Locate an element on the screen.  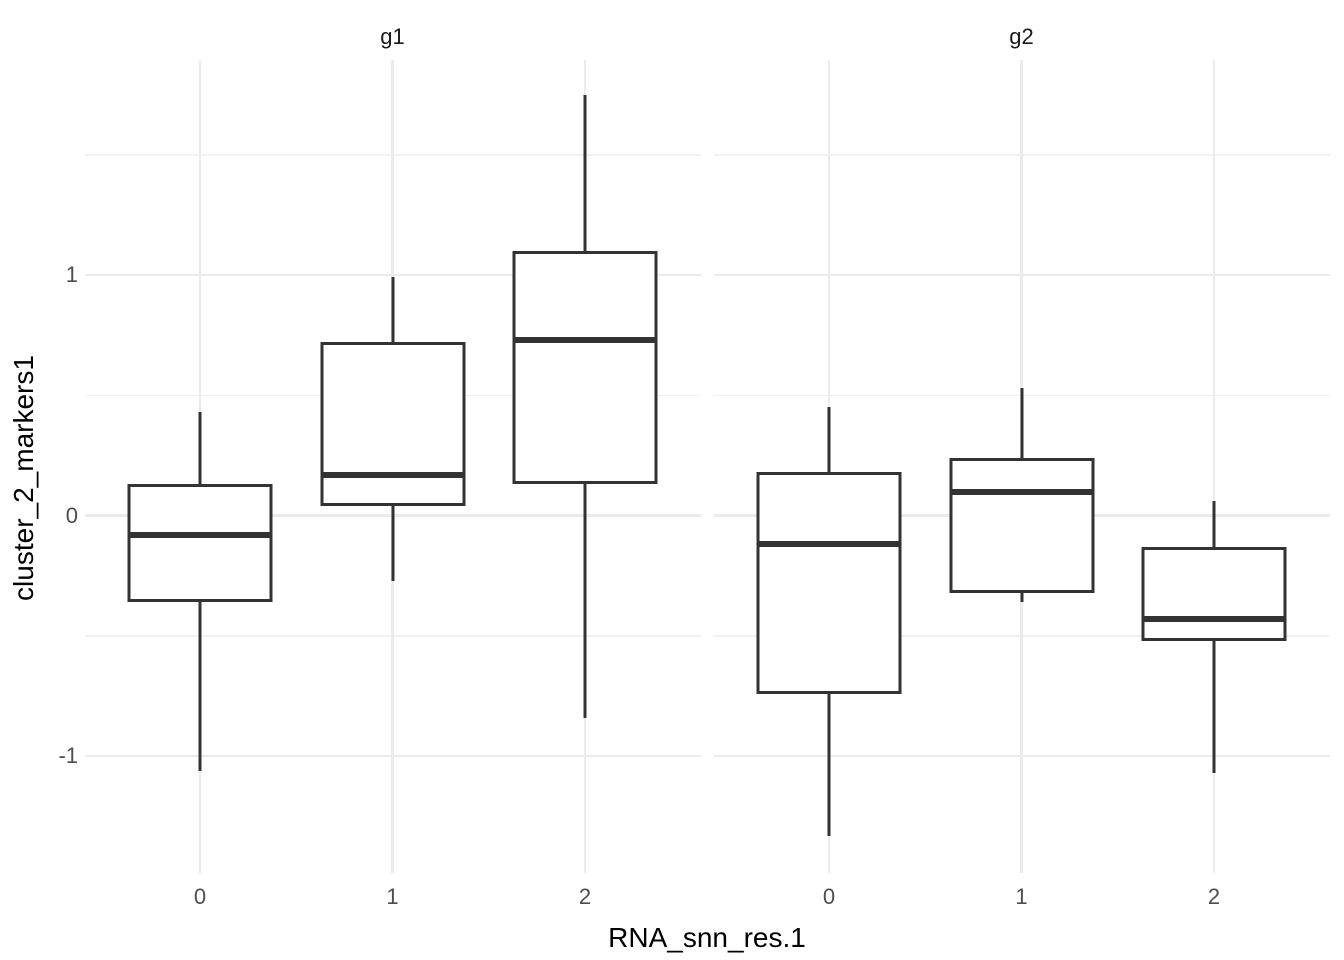
y-axis-tick-label: 1 is located at coordinates (71, 275).